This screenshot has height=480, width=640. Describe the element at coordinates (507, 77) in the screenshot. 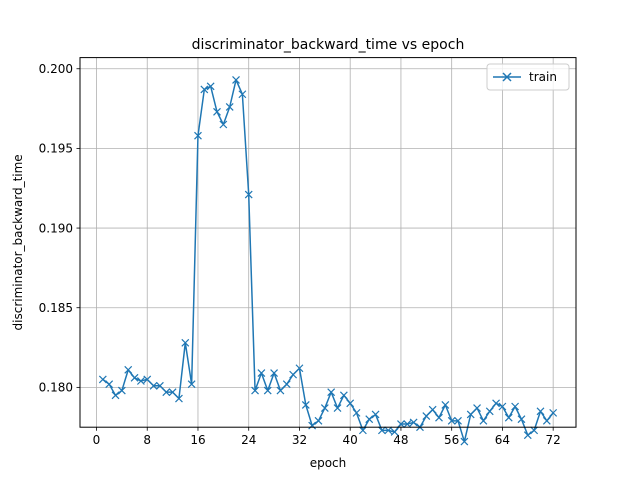

I see `legend-marker-x-icon` at that location.